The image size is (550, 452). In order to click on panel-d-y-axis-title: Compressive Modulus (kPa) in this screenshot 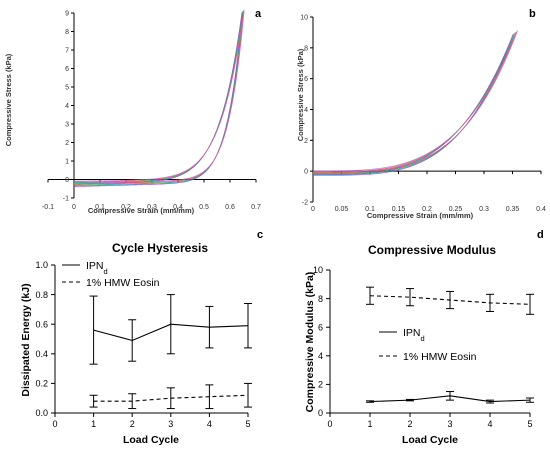, I will do `click(310, 342)`.